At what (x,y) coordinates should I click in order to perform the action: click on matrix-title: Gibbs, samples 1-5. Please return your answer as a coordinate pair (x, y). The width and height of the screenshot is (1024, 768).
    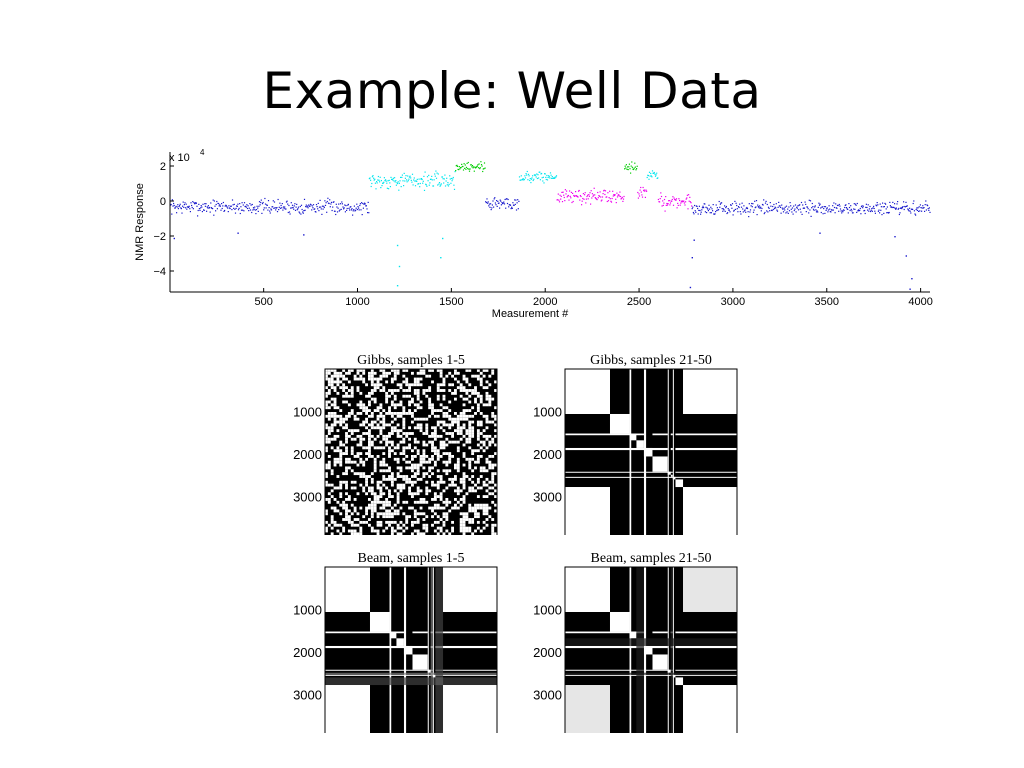
    Looking at the image, I should click on (411, 360).